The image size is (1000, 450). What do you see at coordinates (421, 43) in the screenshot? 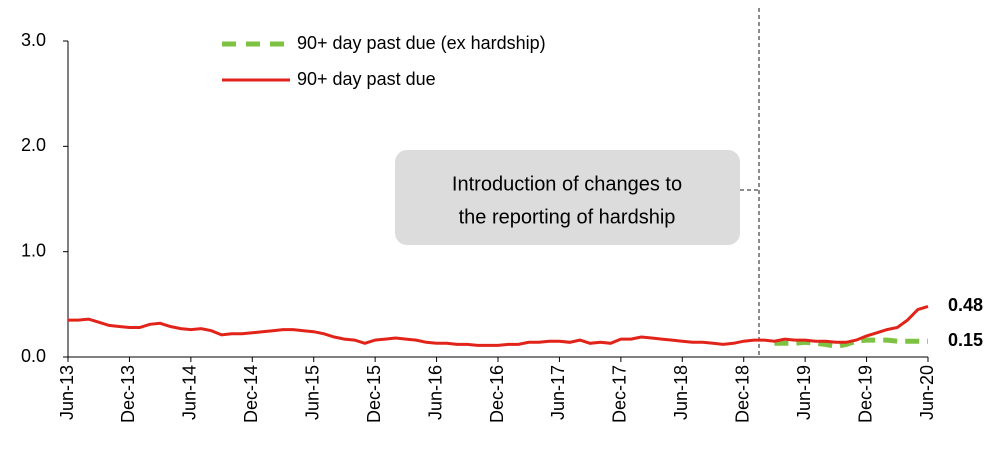
I see `legend-label: 90+ day past due (ex hardship)` at bounding box center [421, 43].